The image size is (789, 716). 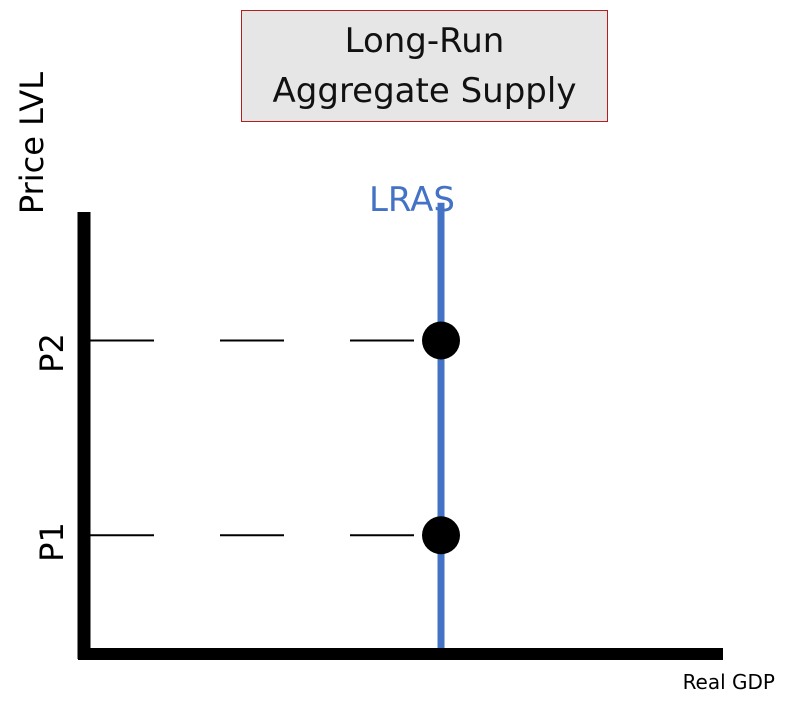 I want to click on chart-title-line-2: Aggregate Supply, so click(x=424, y=91).